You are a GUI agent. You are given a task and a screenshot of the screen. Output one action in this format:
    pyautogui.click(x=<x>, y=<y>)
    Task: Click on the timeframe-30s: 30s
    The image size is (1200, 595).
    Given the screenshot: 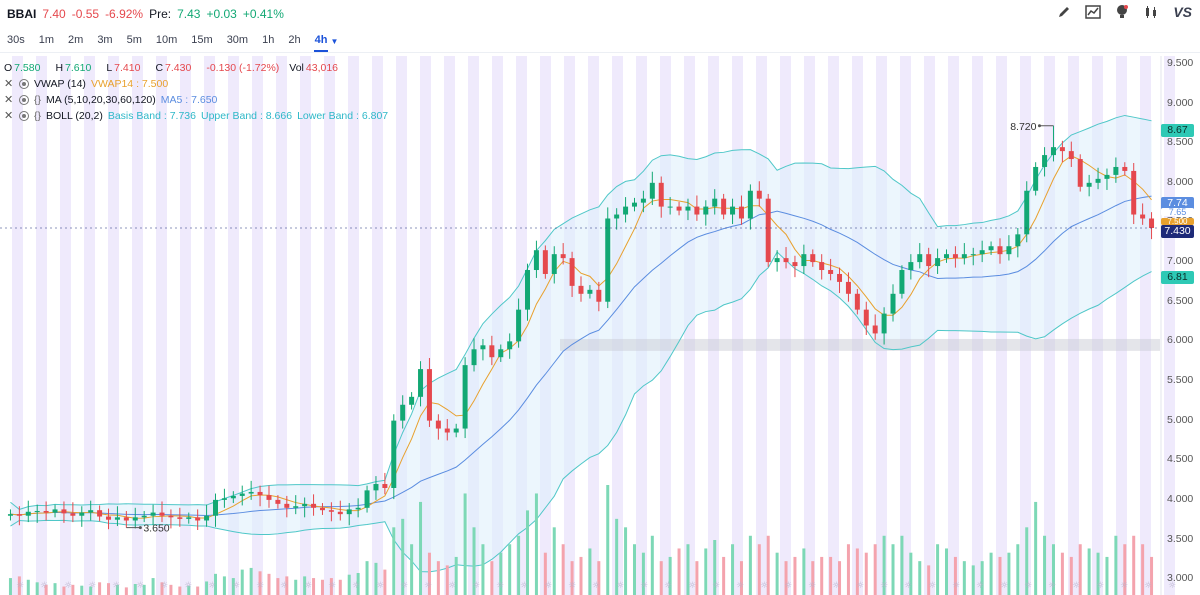 What is the action you would take?
    pyautogui.click(x=16, y=40)
    